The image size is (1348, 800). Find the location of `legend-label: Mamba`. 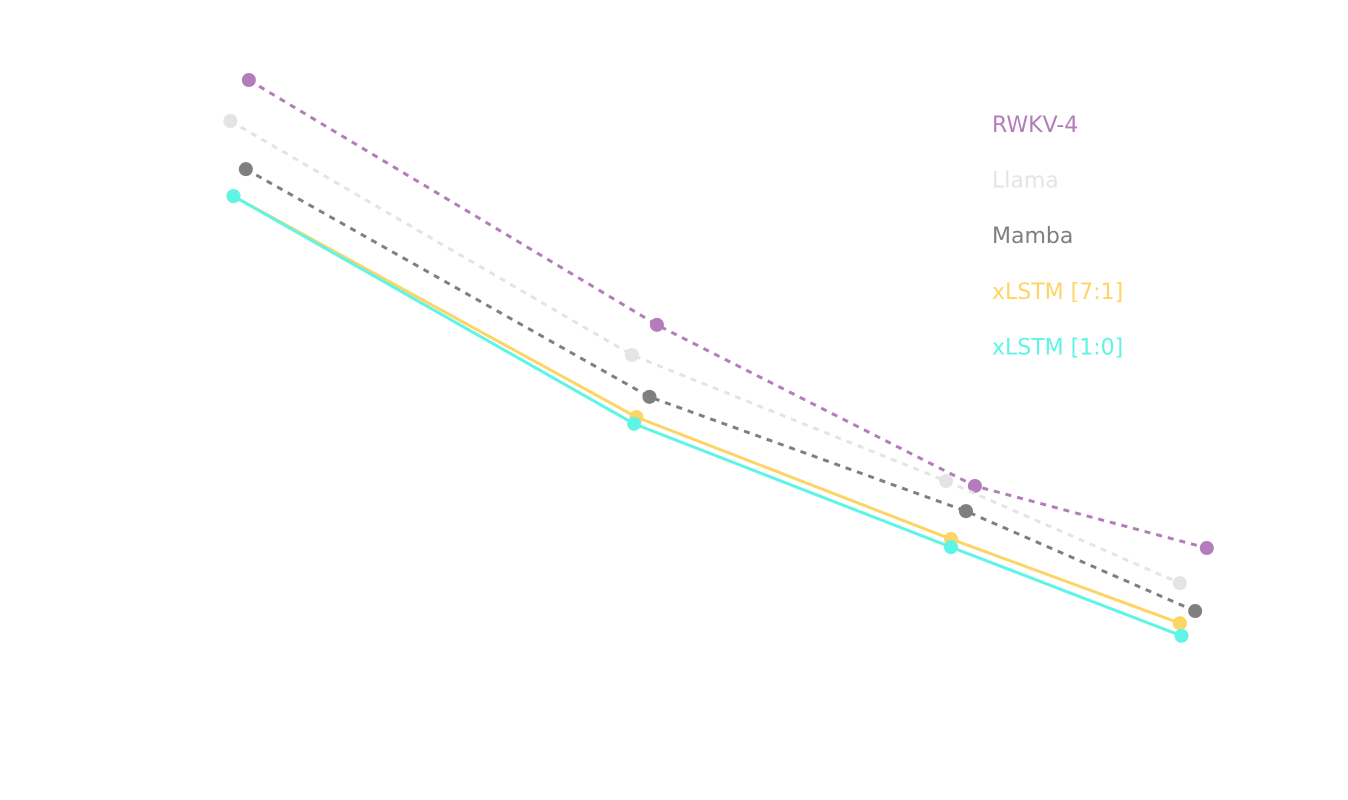

legend-label: Mamba is located at coordinates (1032, 236).